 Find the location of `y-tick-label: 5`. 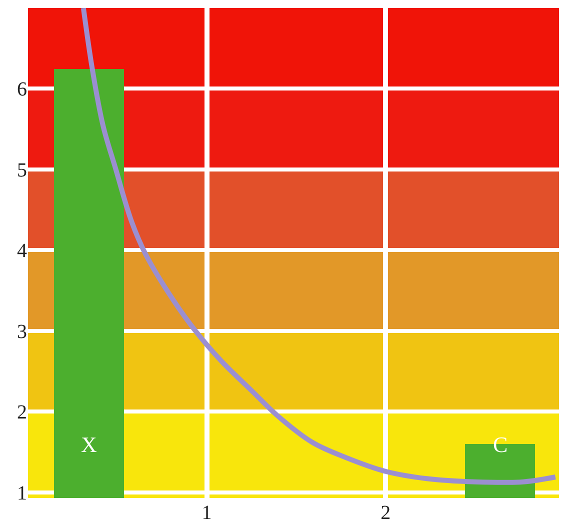

y-tick-label: 5 is located at coordinates (22, 170).